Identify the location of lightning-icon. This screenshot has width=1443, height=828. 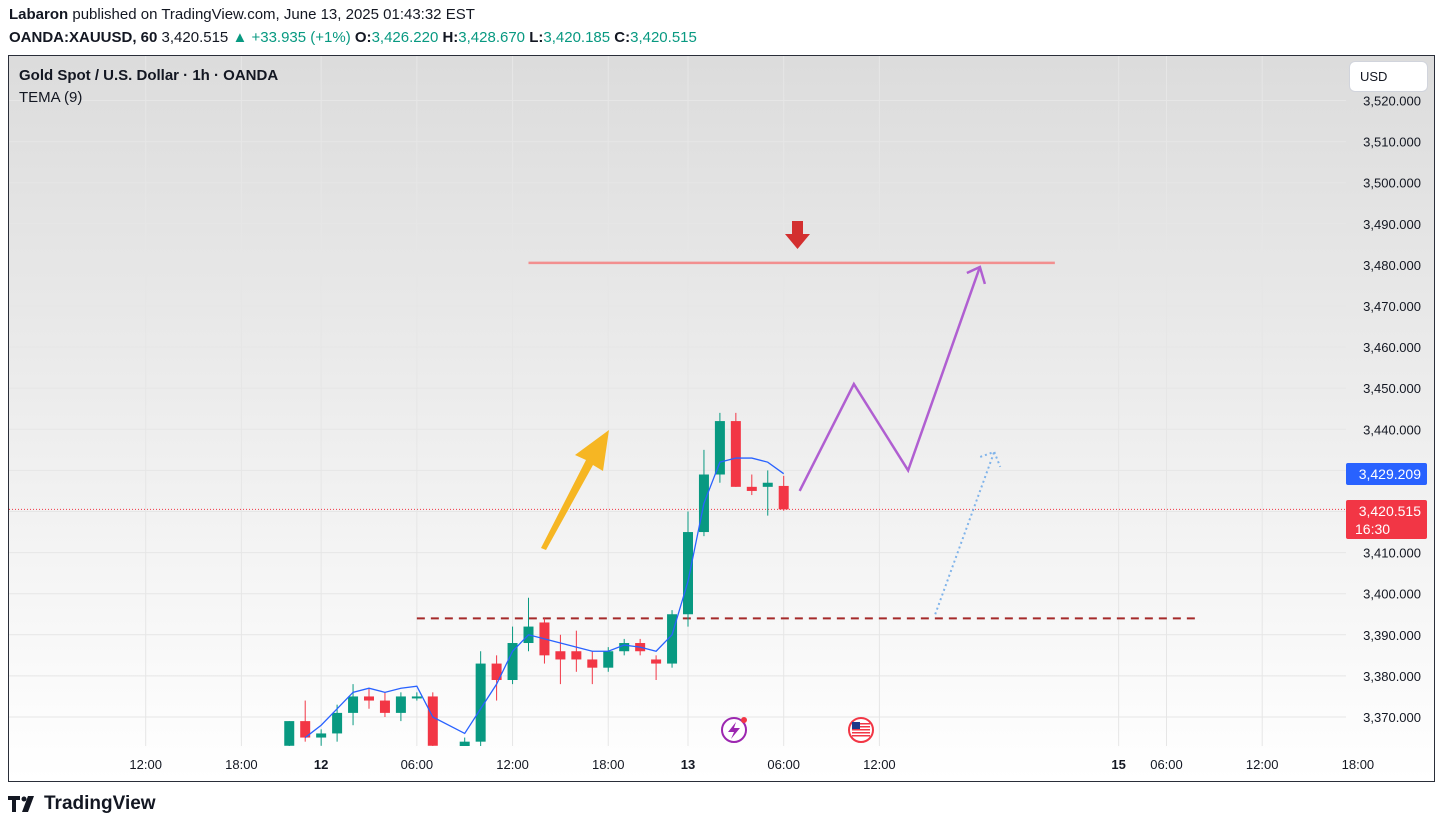
(734, 730).